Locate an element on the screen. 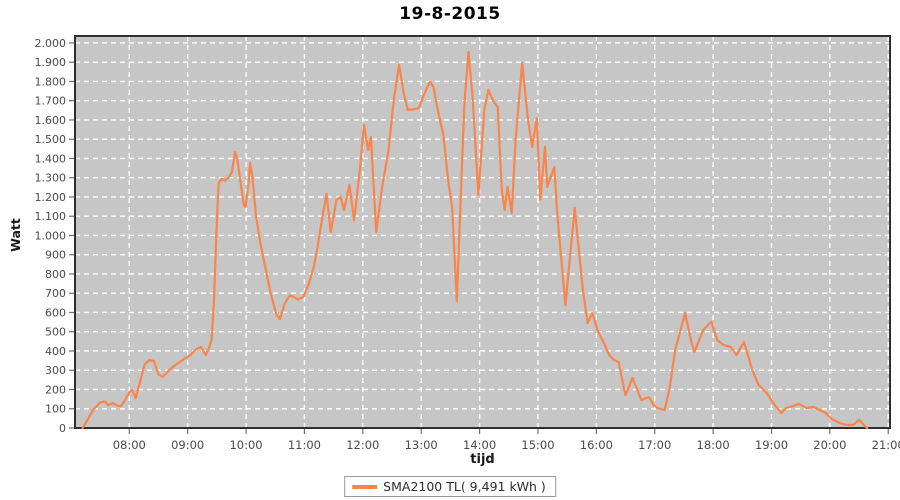 The image size is (900, 500). x-tick-label: 16:00 is located at coordinates (596, 445).